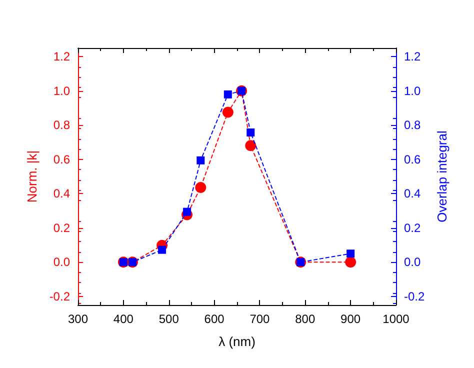 This screenshot has width=474, height=368. Describe the element at coordinates (442, 176) in the screenshot. I see `y2-axis-title: Overlap integral` at that location.